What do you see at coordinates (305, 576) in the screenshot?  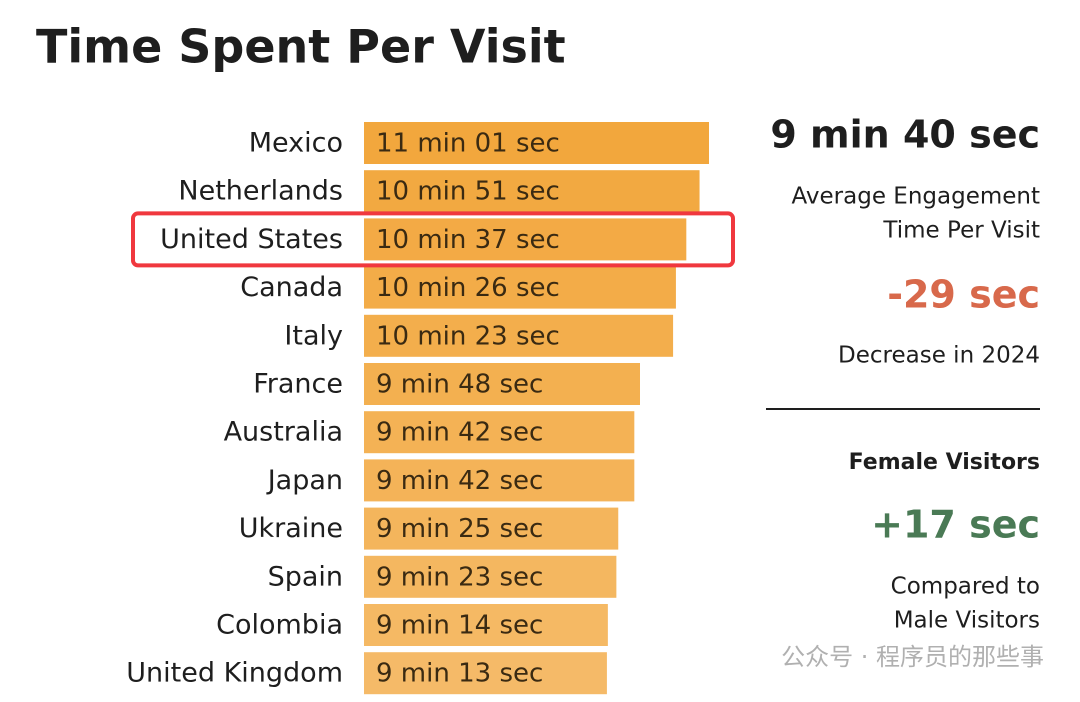 I see `category-label: Spain` at bounding box center [305, 576].